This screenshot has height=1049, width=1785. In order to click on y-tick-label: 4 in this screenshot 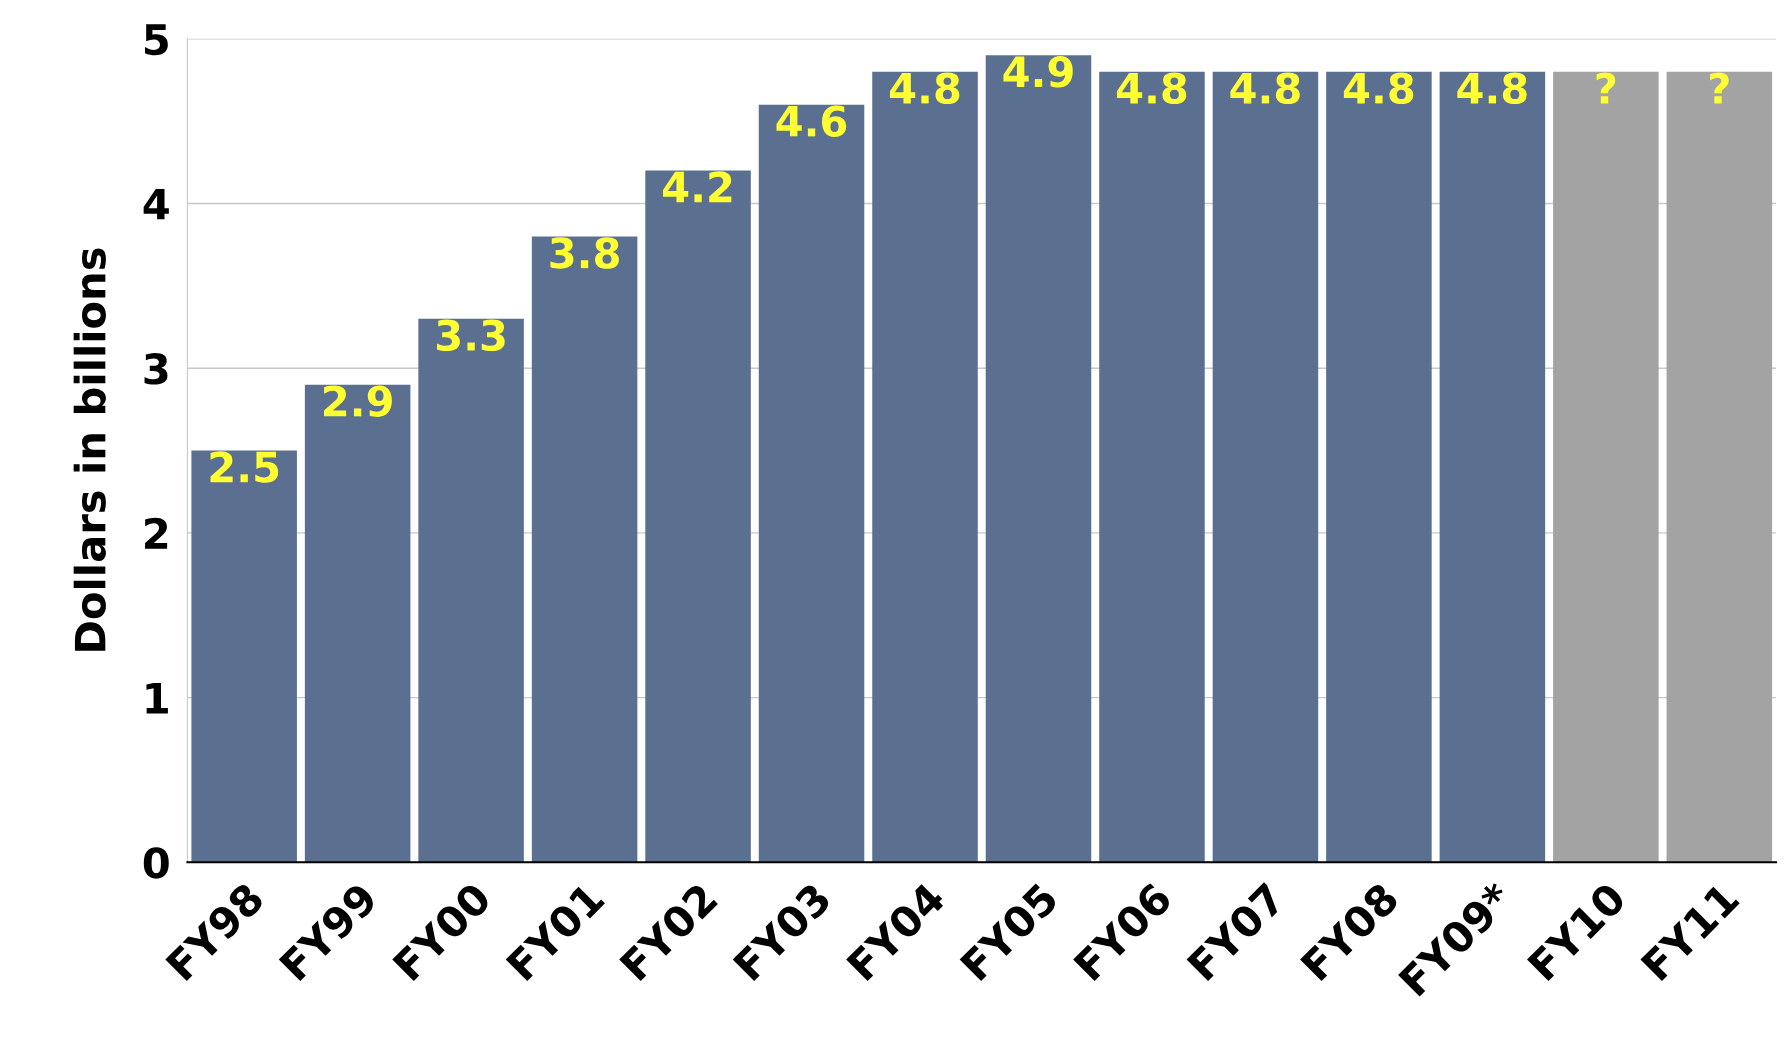, I will do `click(156, 204)`.